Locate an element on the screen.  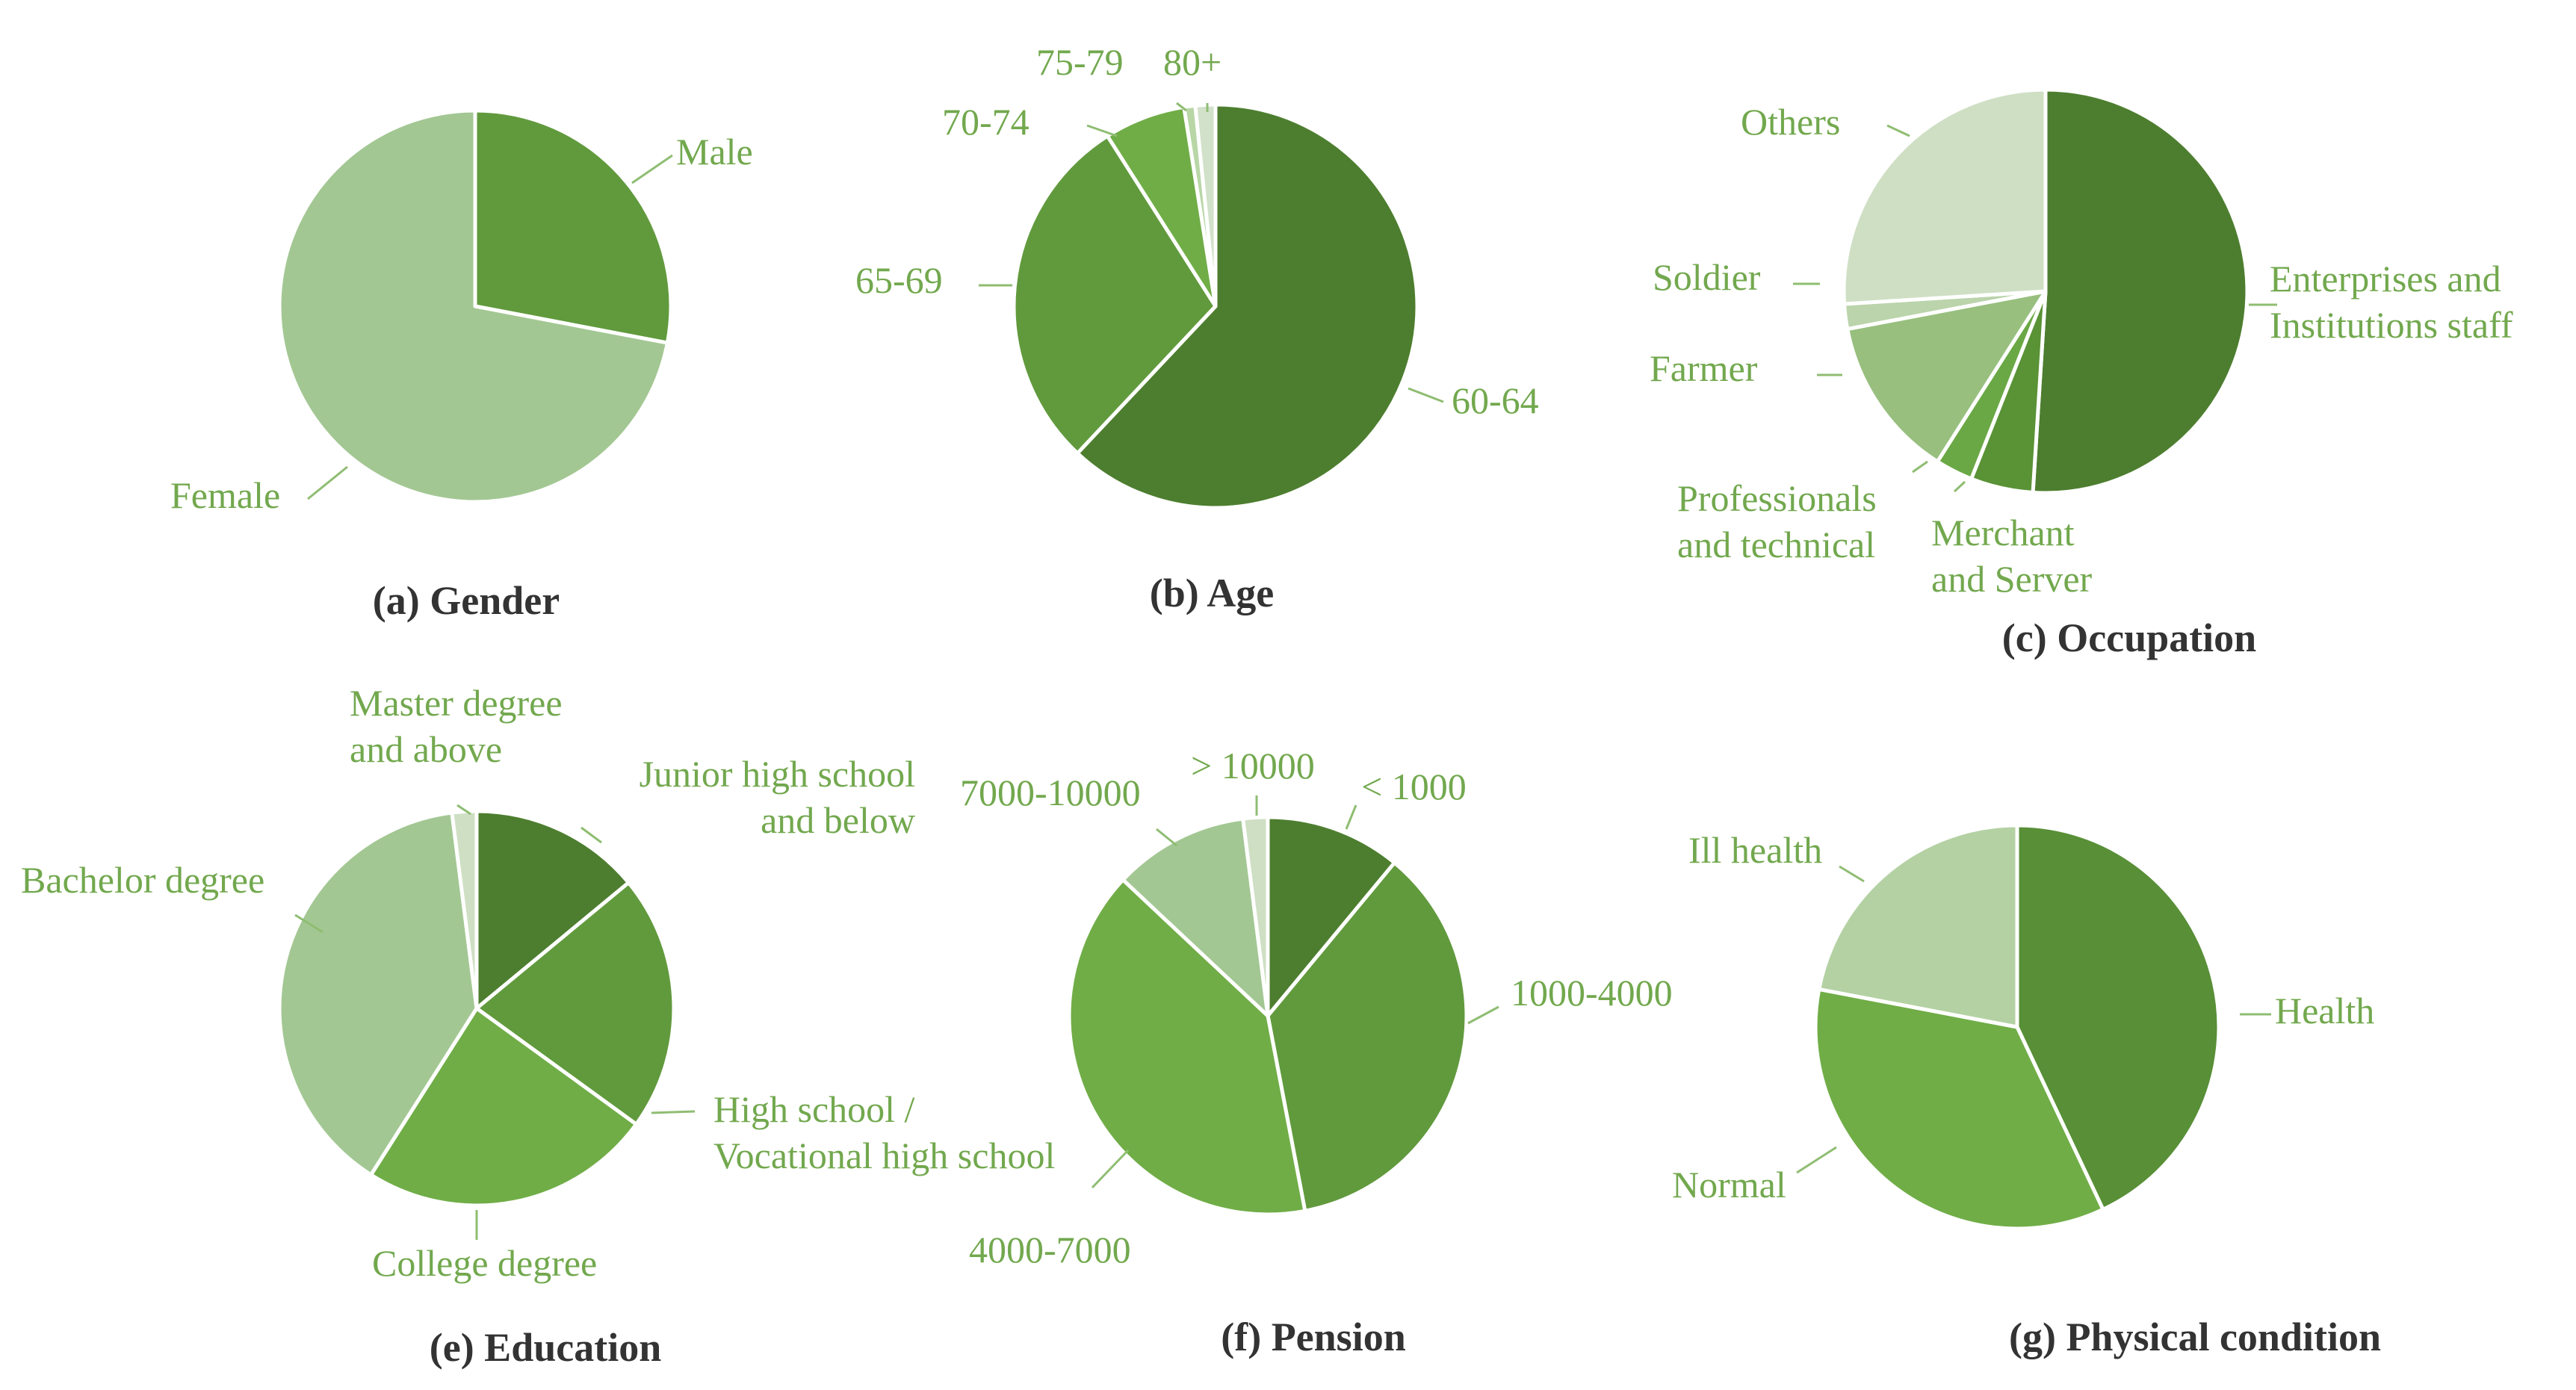
slice-label-1000-4000: 1000-4000 is located at coordinates (1592, 993).